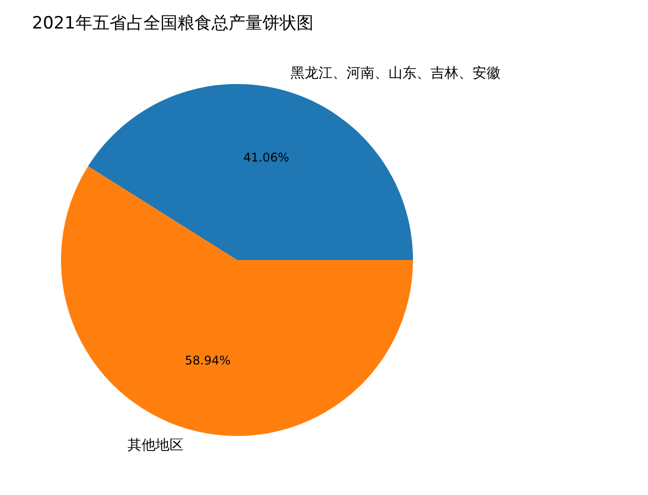  I want to click on data-label: 41.06%, so click(266, 157).